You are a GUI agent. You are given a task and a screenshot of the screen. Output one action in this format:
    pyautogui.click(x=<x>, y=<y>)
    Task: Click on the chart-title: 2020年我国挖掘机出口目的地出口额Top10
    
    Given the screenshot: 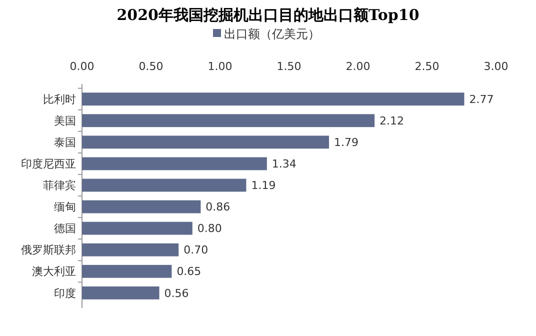 What is the action you would take?
    pyautogui.click(x=268, y=15)
    